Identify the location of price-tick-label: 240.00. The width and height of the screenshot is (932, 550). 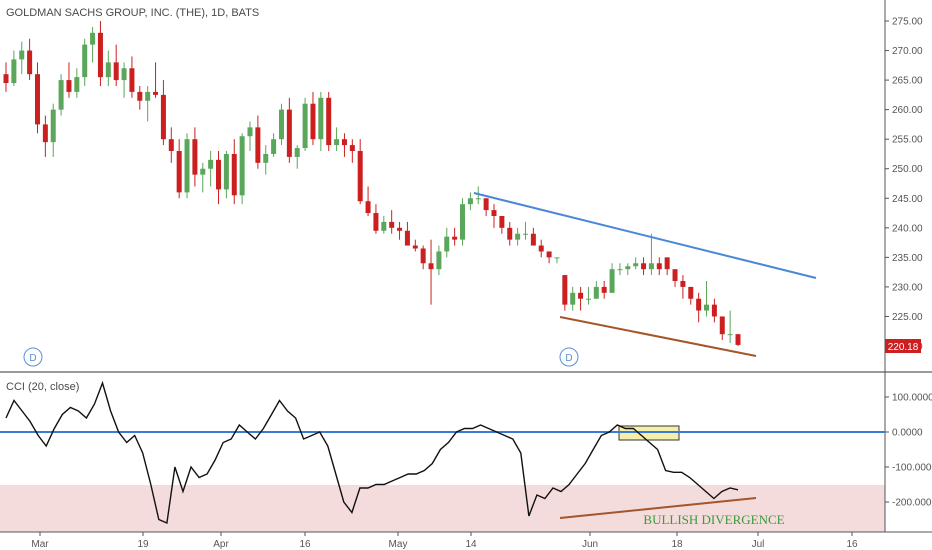
(907, 228).